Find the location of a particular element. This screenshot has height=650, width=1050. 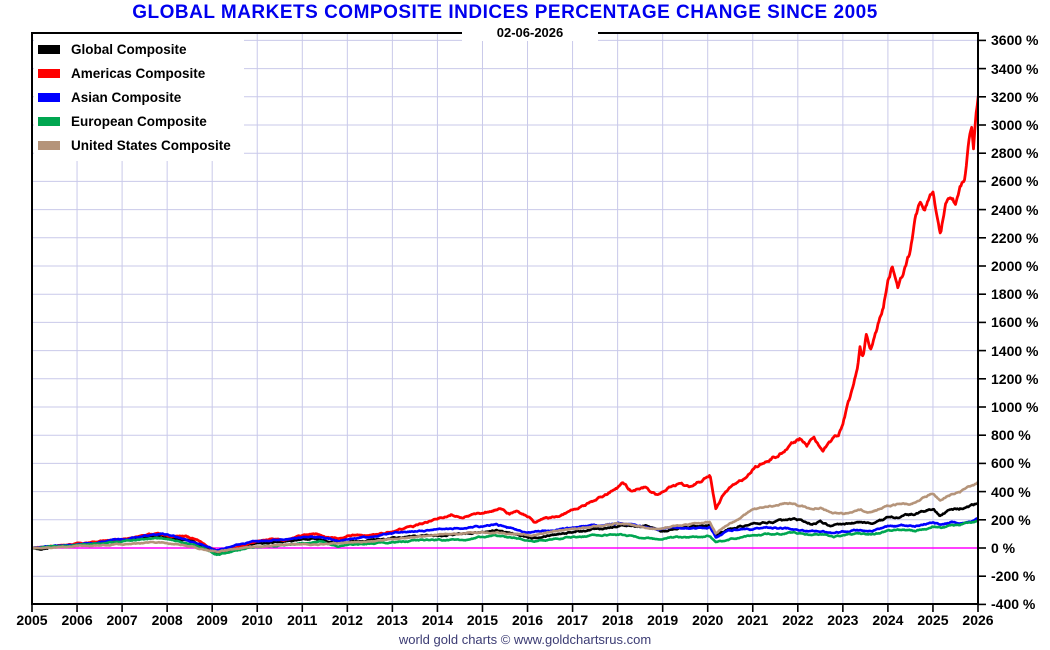

legend-label: United States Composite is located at coordinates (151, 145).